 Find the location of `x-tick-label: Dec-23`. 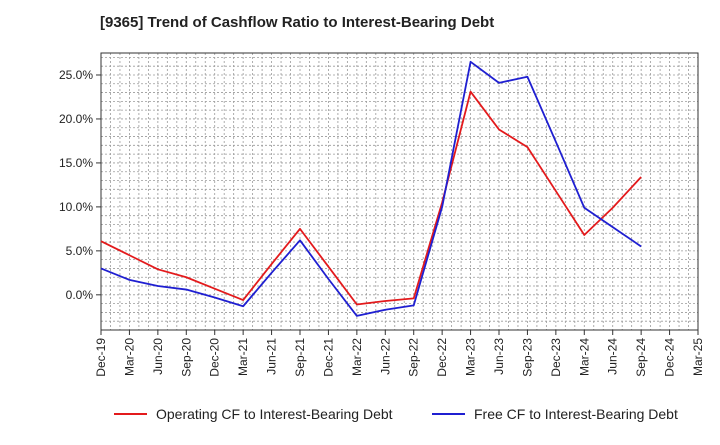

x-tick-label: Dec-23 is located at coordinates (556, 357).